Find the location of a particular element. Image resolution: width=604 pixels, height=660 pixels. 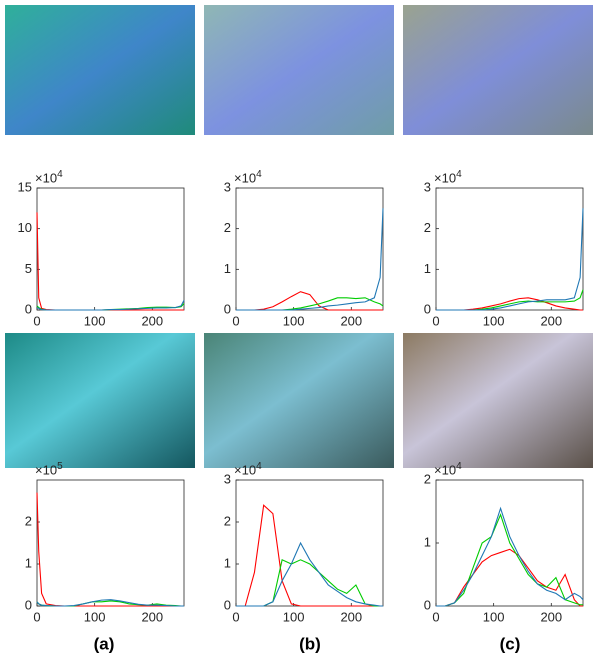

panel-label: (c) is located at coordinates (510, 643).